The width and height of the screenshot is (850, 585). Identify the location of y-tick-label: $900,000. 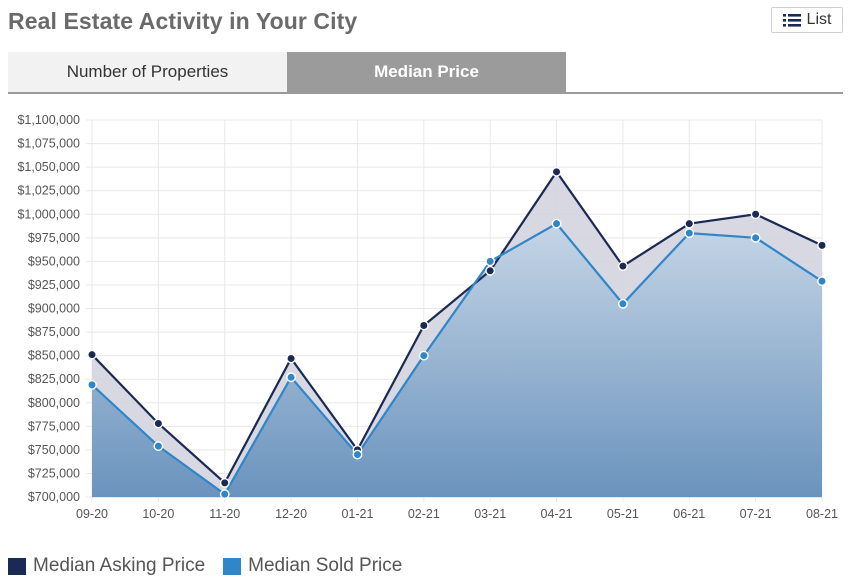
(54, 309).